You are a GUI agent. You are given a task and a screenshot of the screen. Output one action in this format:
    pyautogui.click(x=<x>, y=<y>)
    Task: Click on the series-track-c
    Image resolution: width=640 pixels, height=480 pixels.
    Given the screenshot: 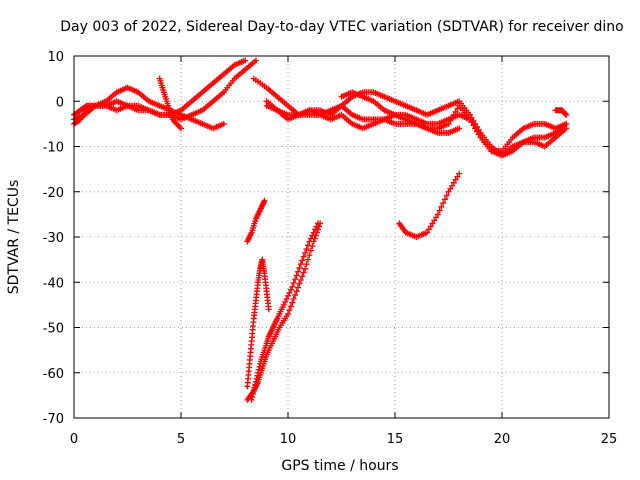 What is the action you would take?
    pyautogui.click(x=165, y=90)
    